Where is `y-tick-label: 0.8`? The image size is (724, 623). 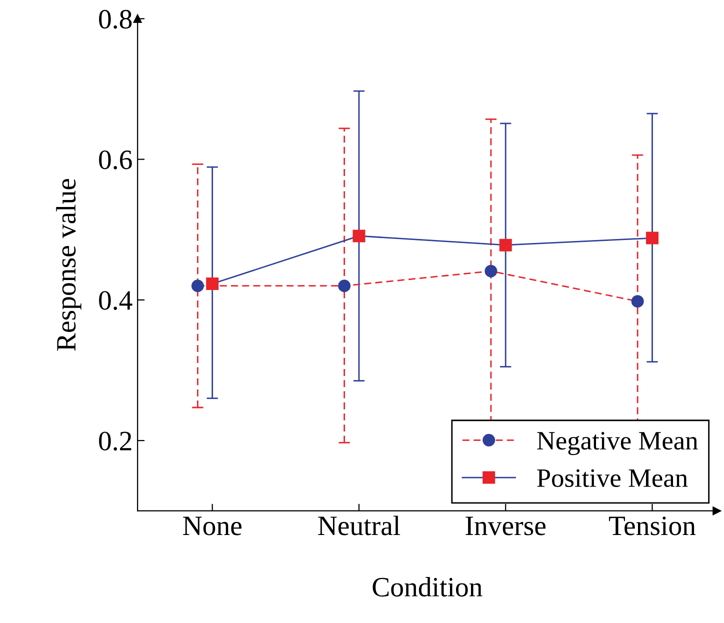
y-tick-label: 0.8 is located at coordinates (115, 19).